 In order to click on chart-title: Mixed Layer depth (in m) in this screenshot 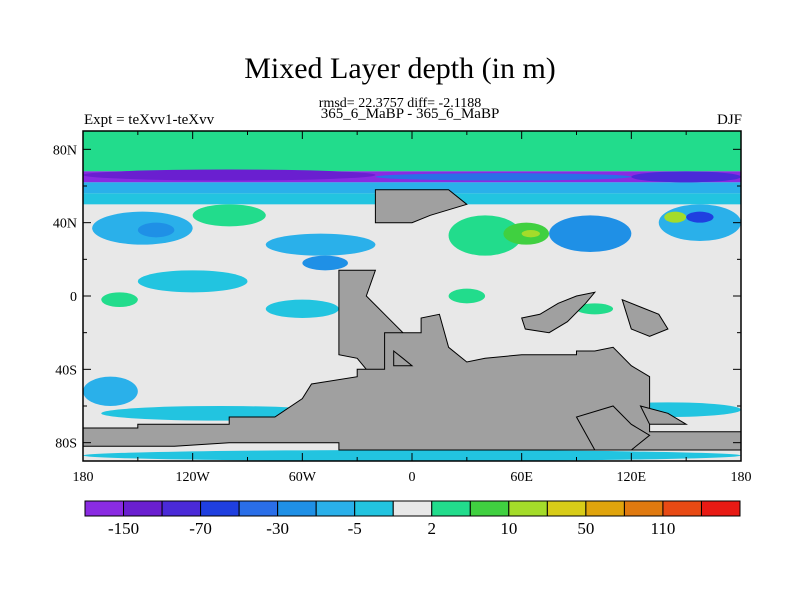, I will do `click(400, 68)`.